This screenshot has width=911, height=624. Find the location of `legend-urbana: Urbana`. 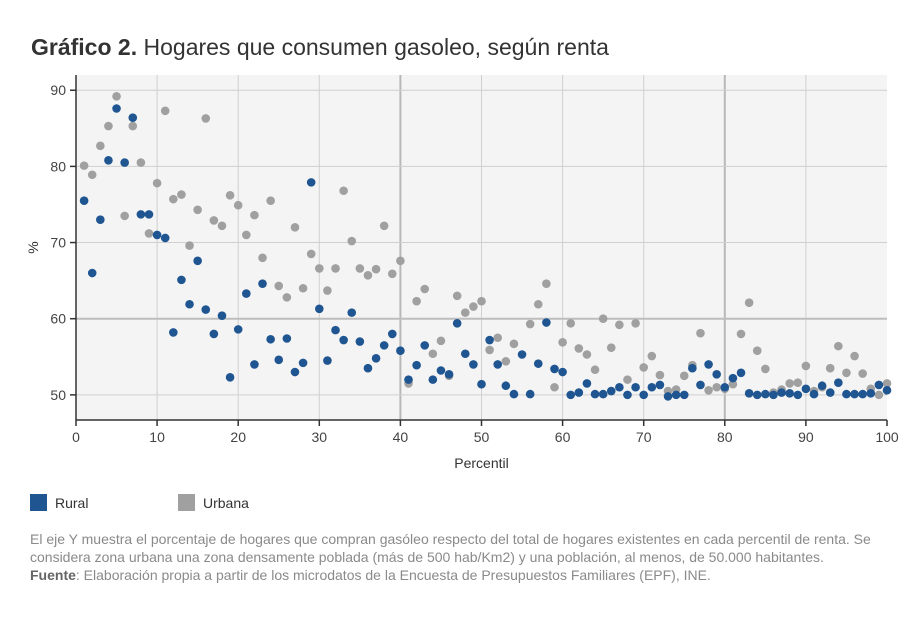

legend-urbana: Urbana is located at coordinates (213, 502).